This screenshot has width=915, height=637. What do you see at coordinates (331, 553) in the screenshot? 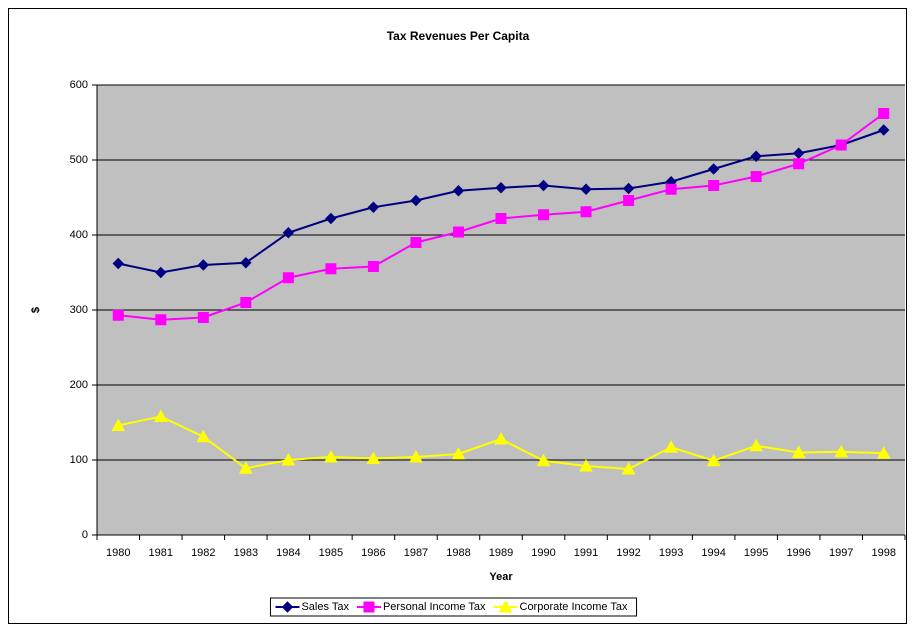
I see `x-tick-label: 1985` at bounding box center [331, 553].